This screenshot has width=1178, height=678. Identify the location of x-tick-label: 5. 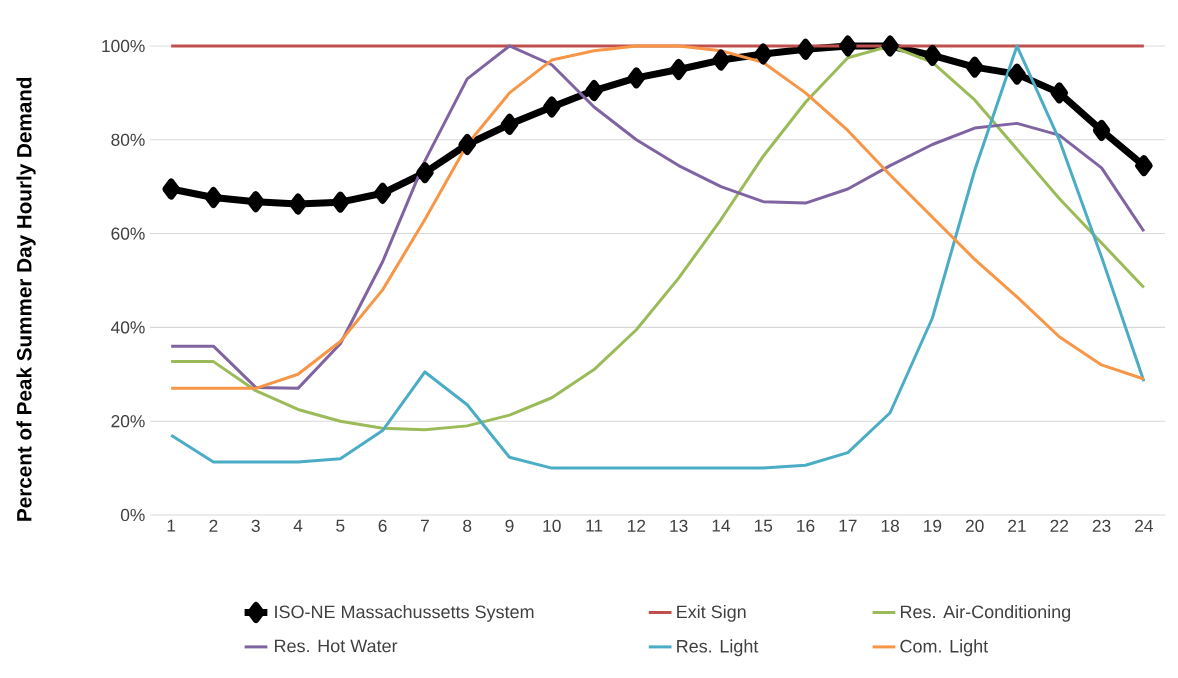
(340, 525).